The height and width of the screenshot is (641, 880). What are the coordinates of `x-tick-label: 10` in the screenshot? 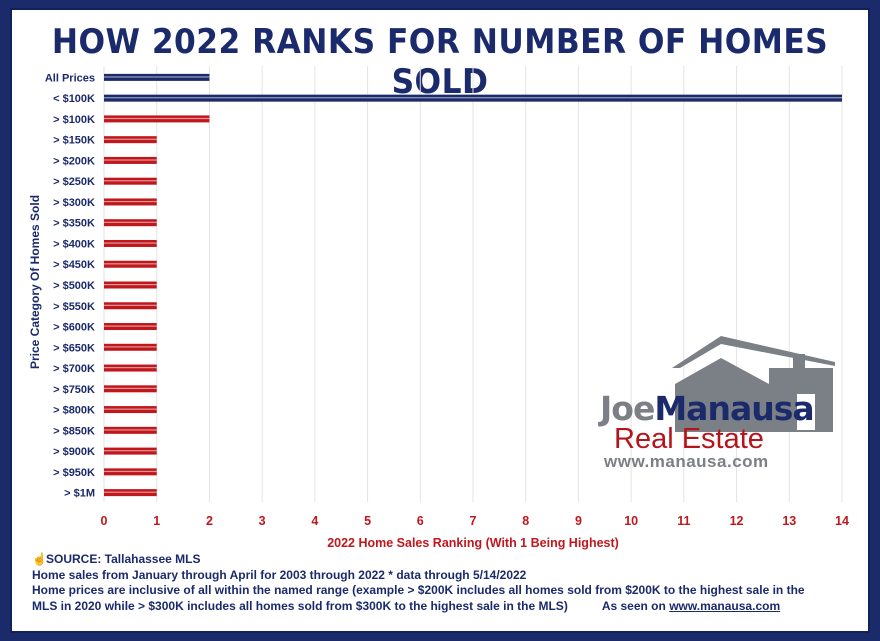 It's located at (631, 521).